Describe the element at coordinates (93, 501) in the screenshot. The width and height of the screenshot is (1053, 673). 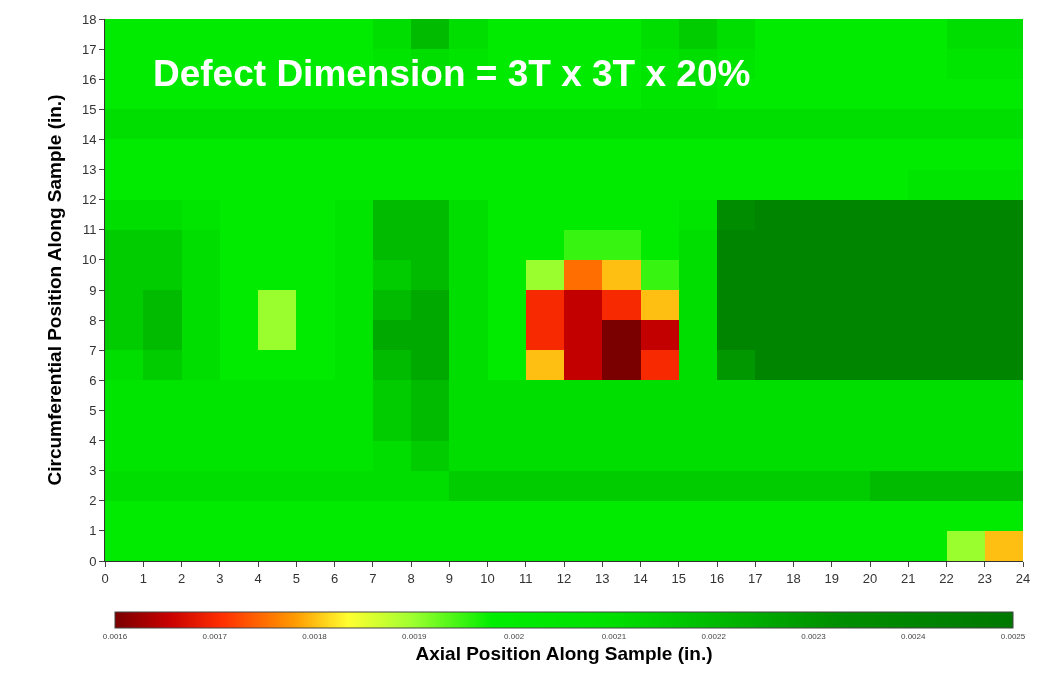
I see `y-tick-label: 2` at that location.